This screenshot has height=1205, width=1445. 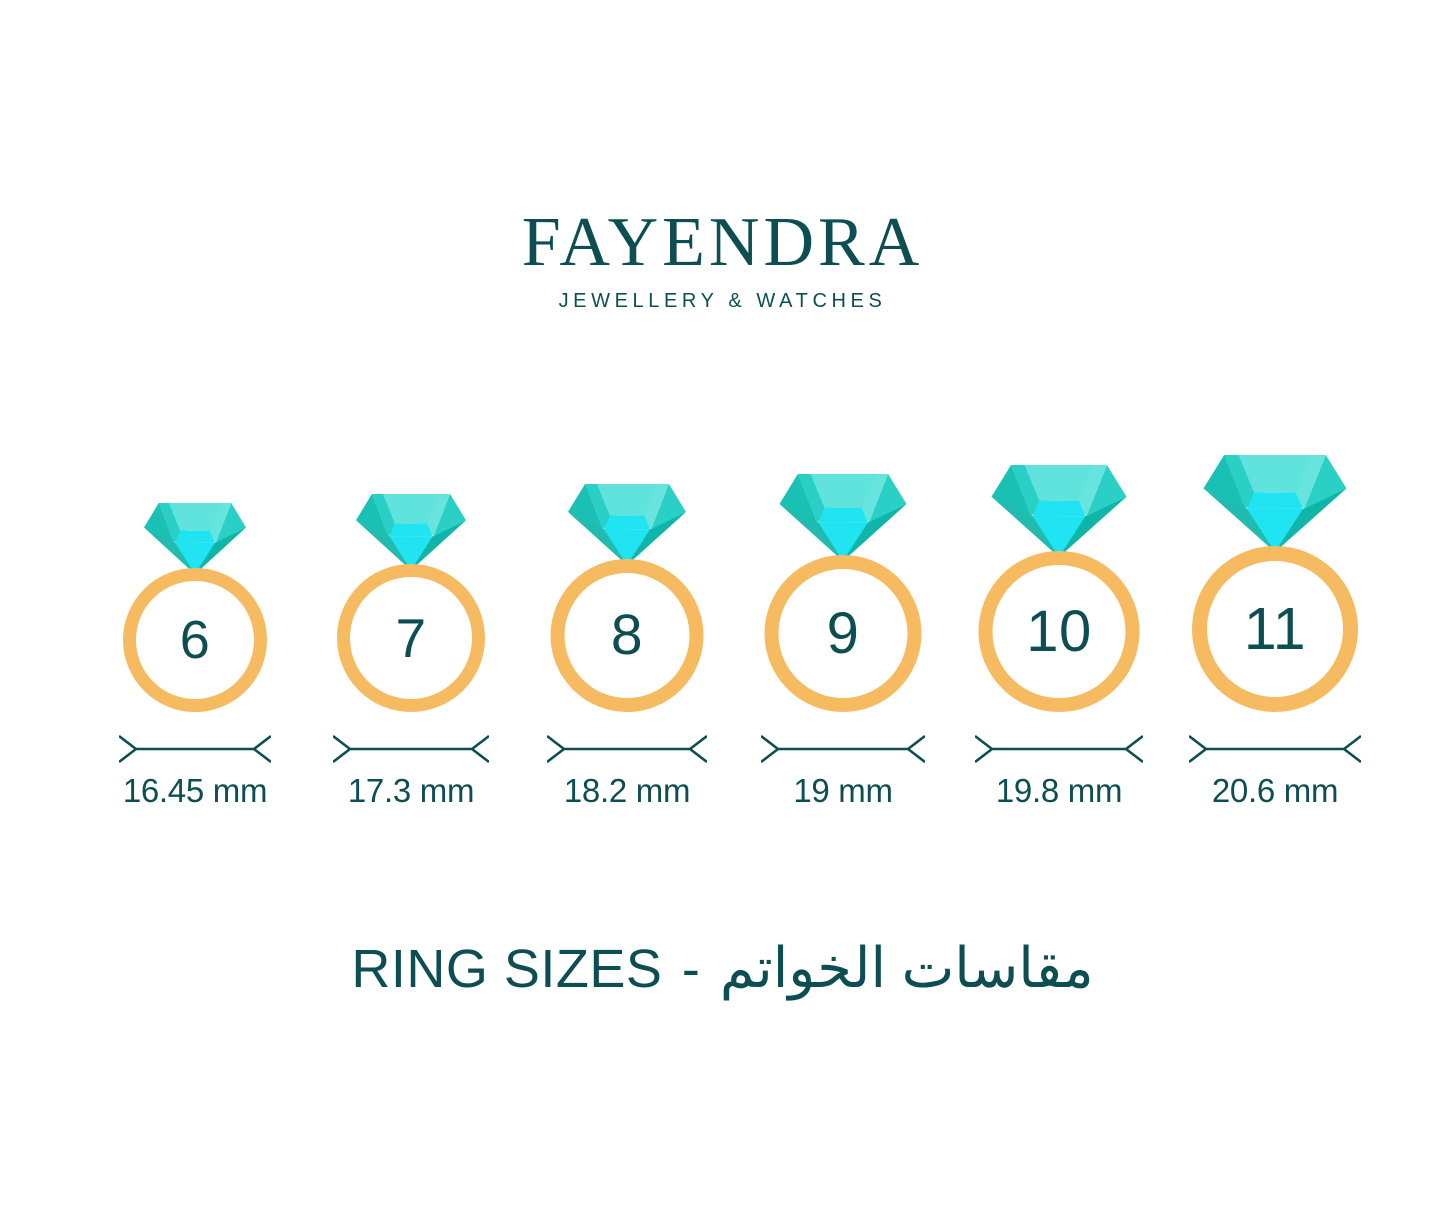 I want to click on ring-diameter-label: 17.3 mm, so click(x=411, y=790).